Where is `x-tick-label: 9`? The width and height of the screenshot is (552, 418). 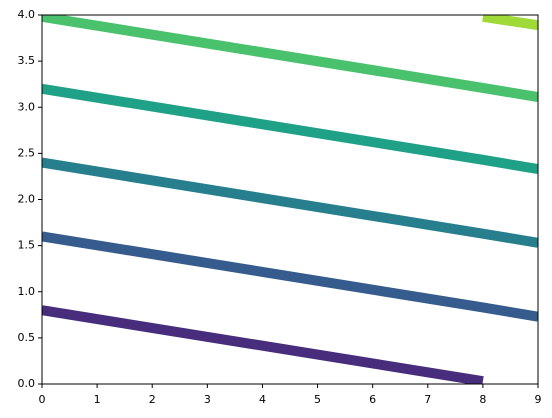 x-tick-label: 9 is located at coordinates (538, 399).